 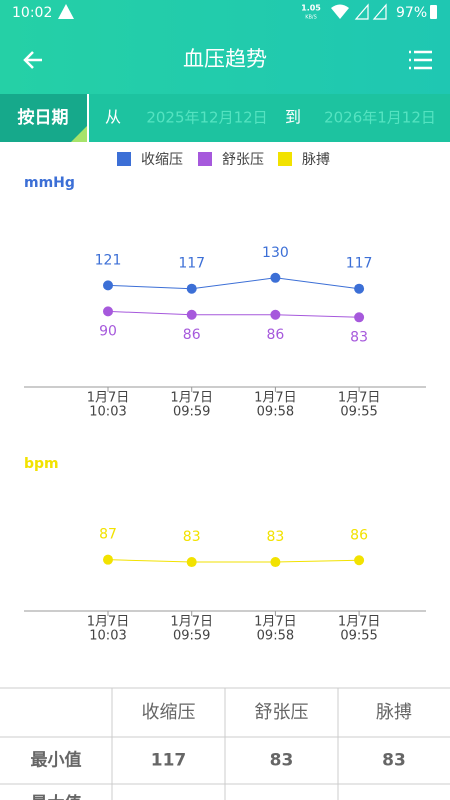 I want to click on page-title: 血压趋势, so click(x=225, y=59).